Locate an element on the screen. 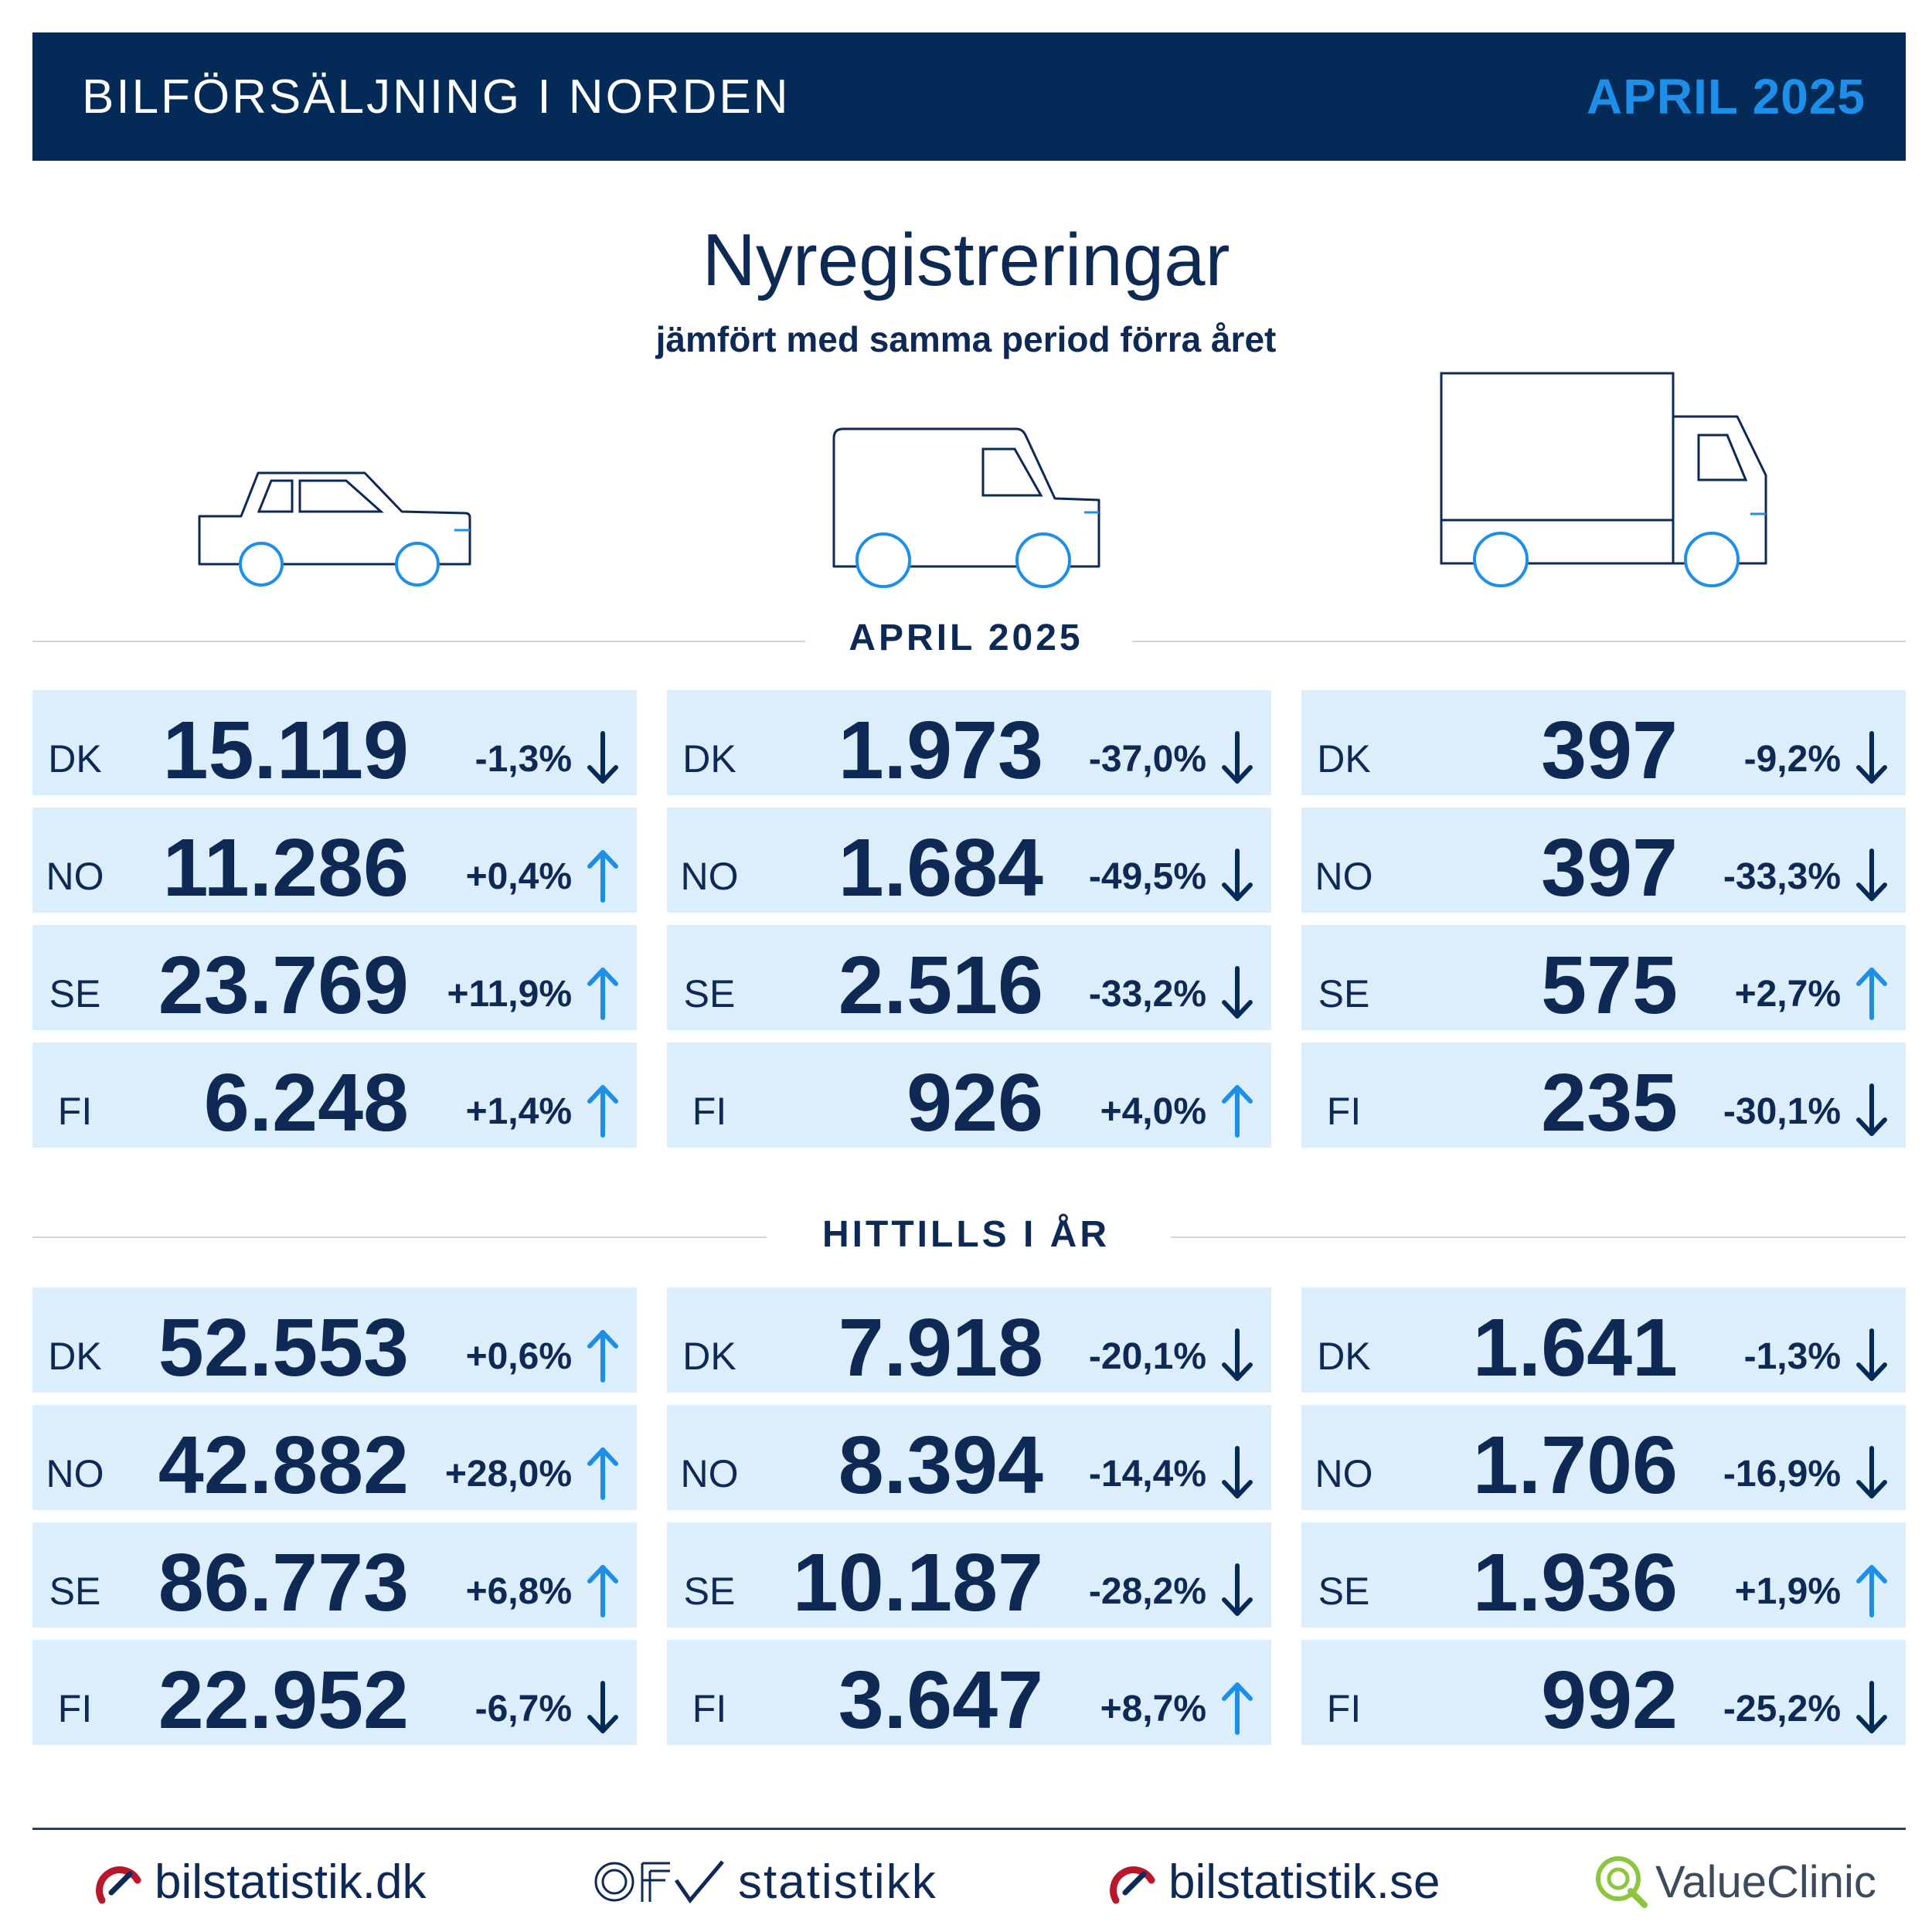 The height and width of the screenshot is (1932, 1932). registration-count: 6.248 is located at coordinates (306, 1102).